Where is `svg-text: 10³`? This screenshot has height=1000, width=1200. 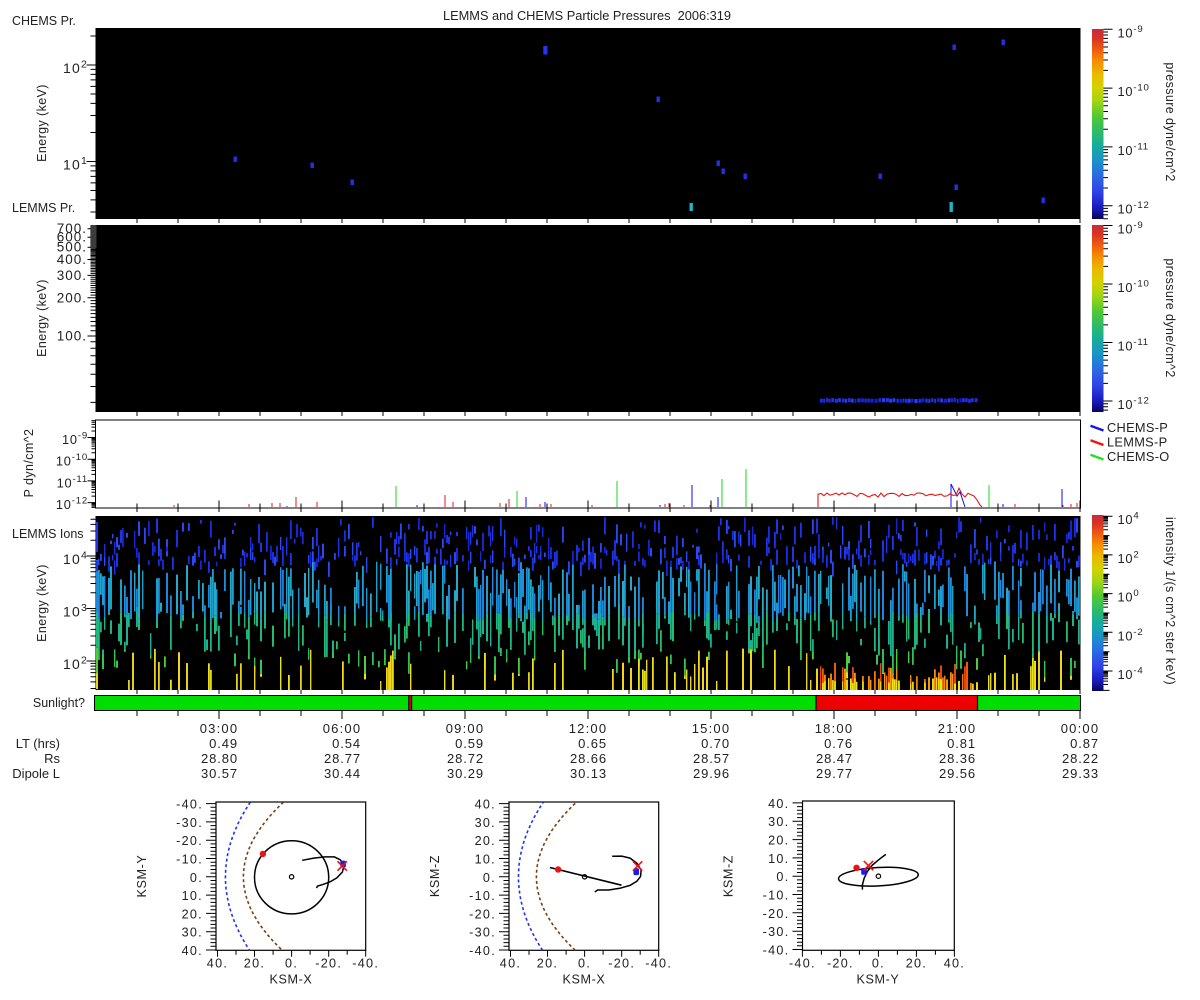 svg-text: 10³ is located at coordinates (75, 611).